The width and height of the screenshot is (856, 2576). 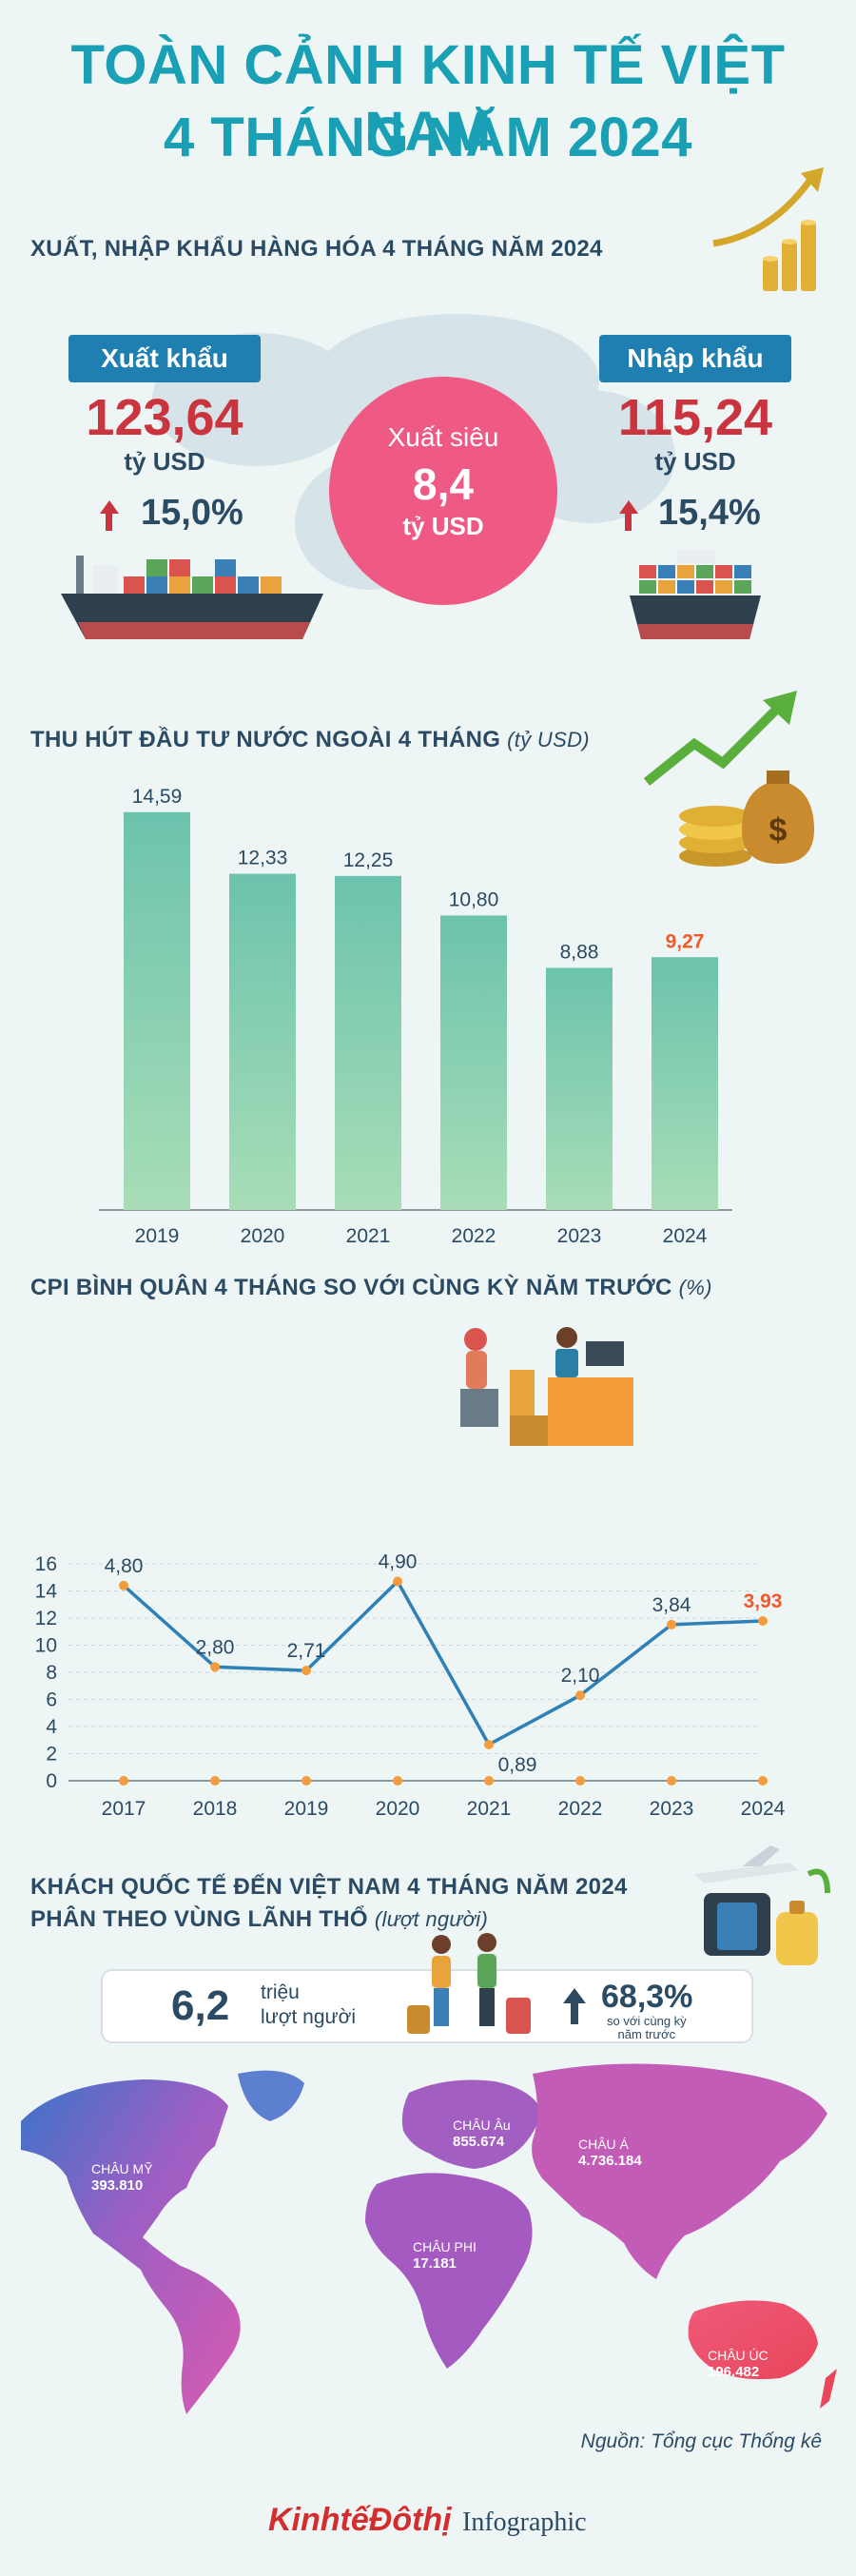 I want to click on region-americas-value: 393.810, so click(x=117, y=2186).